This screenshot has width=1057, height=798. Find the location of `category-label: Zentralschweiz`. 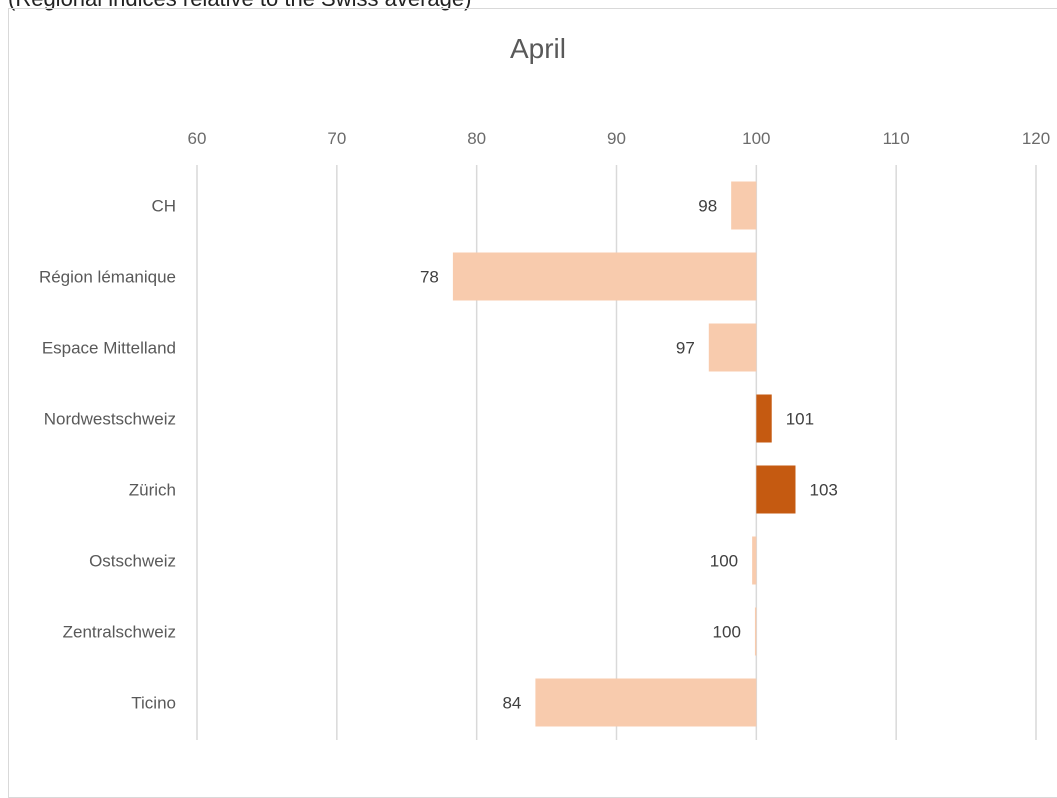

category-label: Zentralschweiz is located at coordinates (119, 632).